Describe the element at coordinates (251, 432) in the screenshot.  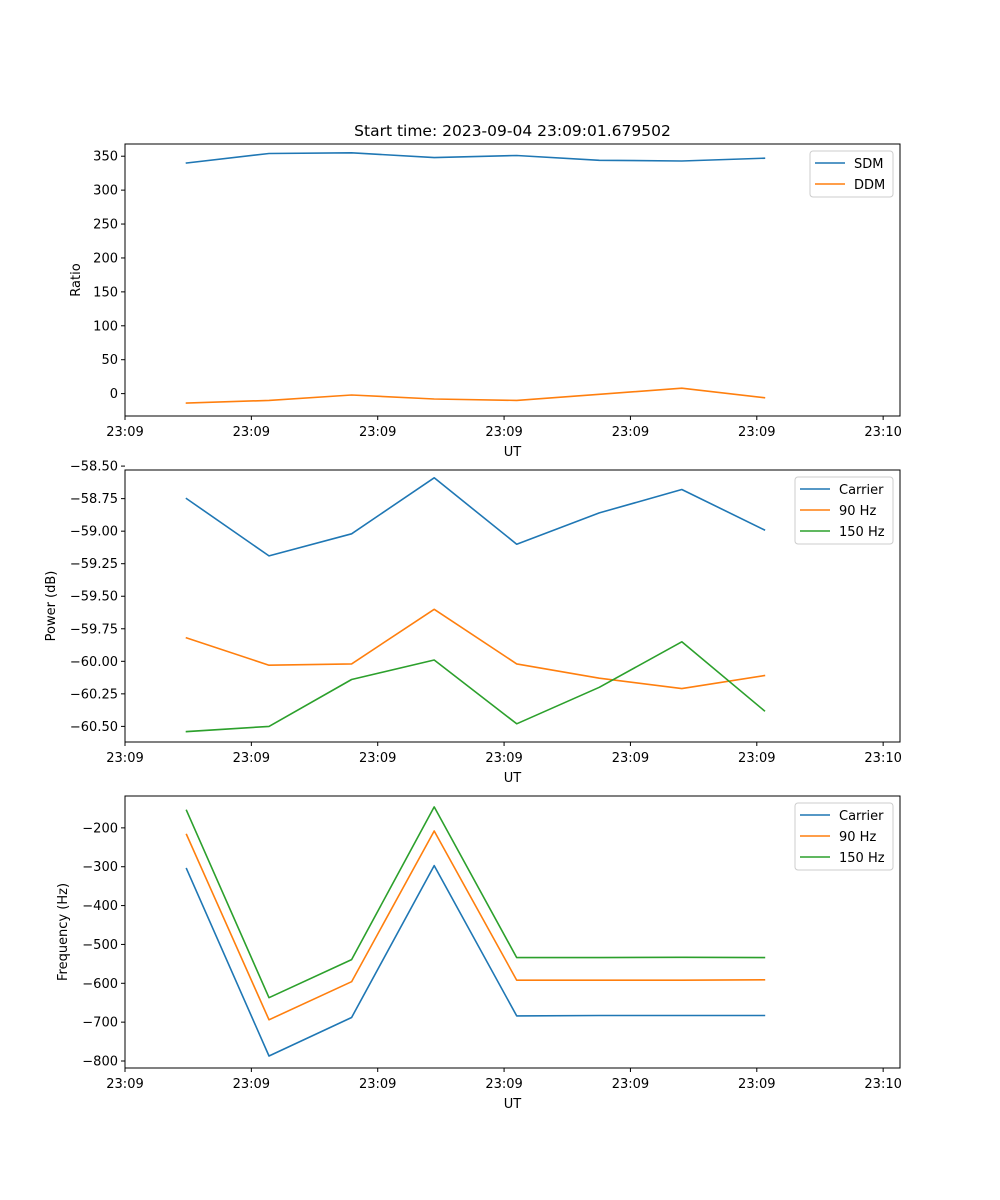
I see `ratio-x-tick-label-1: 23:09` at that location.